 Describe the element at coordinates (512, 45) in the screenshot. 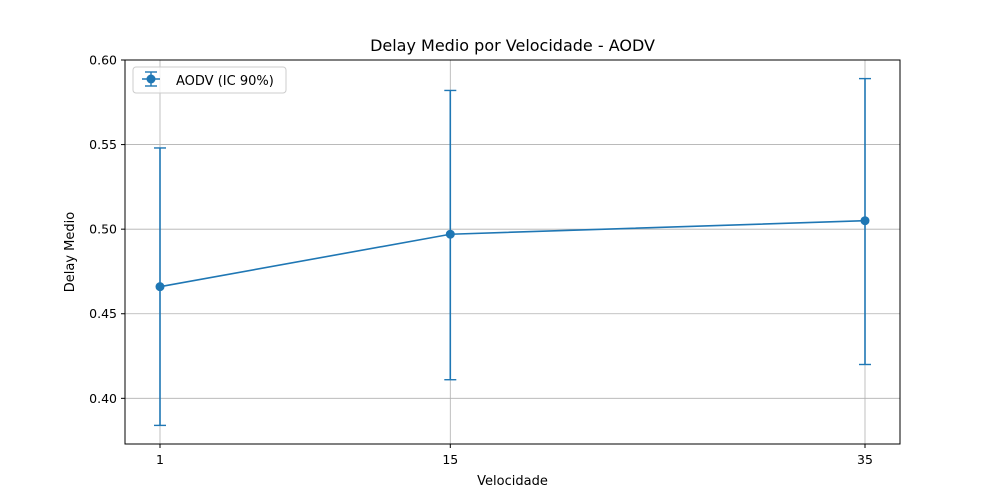

I see `chart-title: Delay Medio por Velocidade - AODV` at that location.